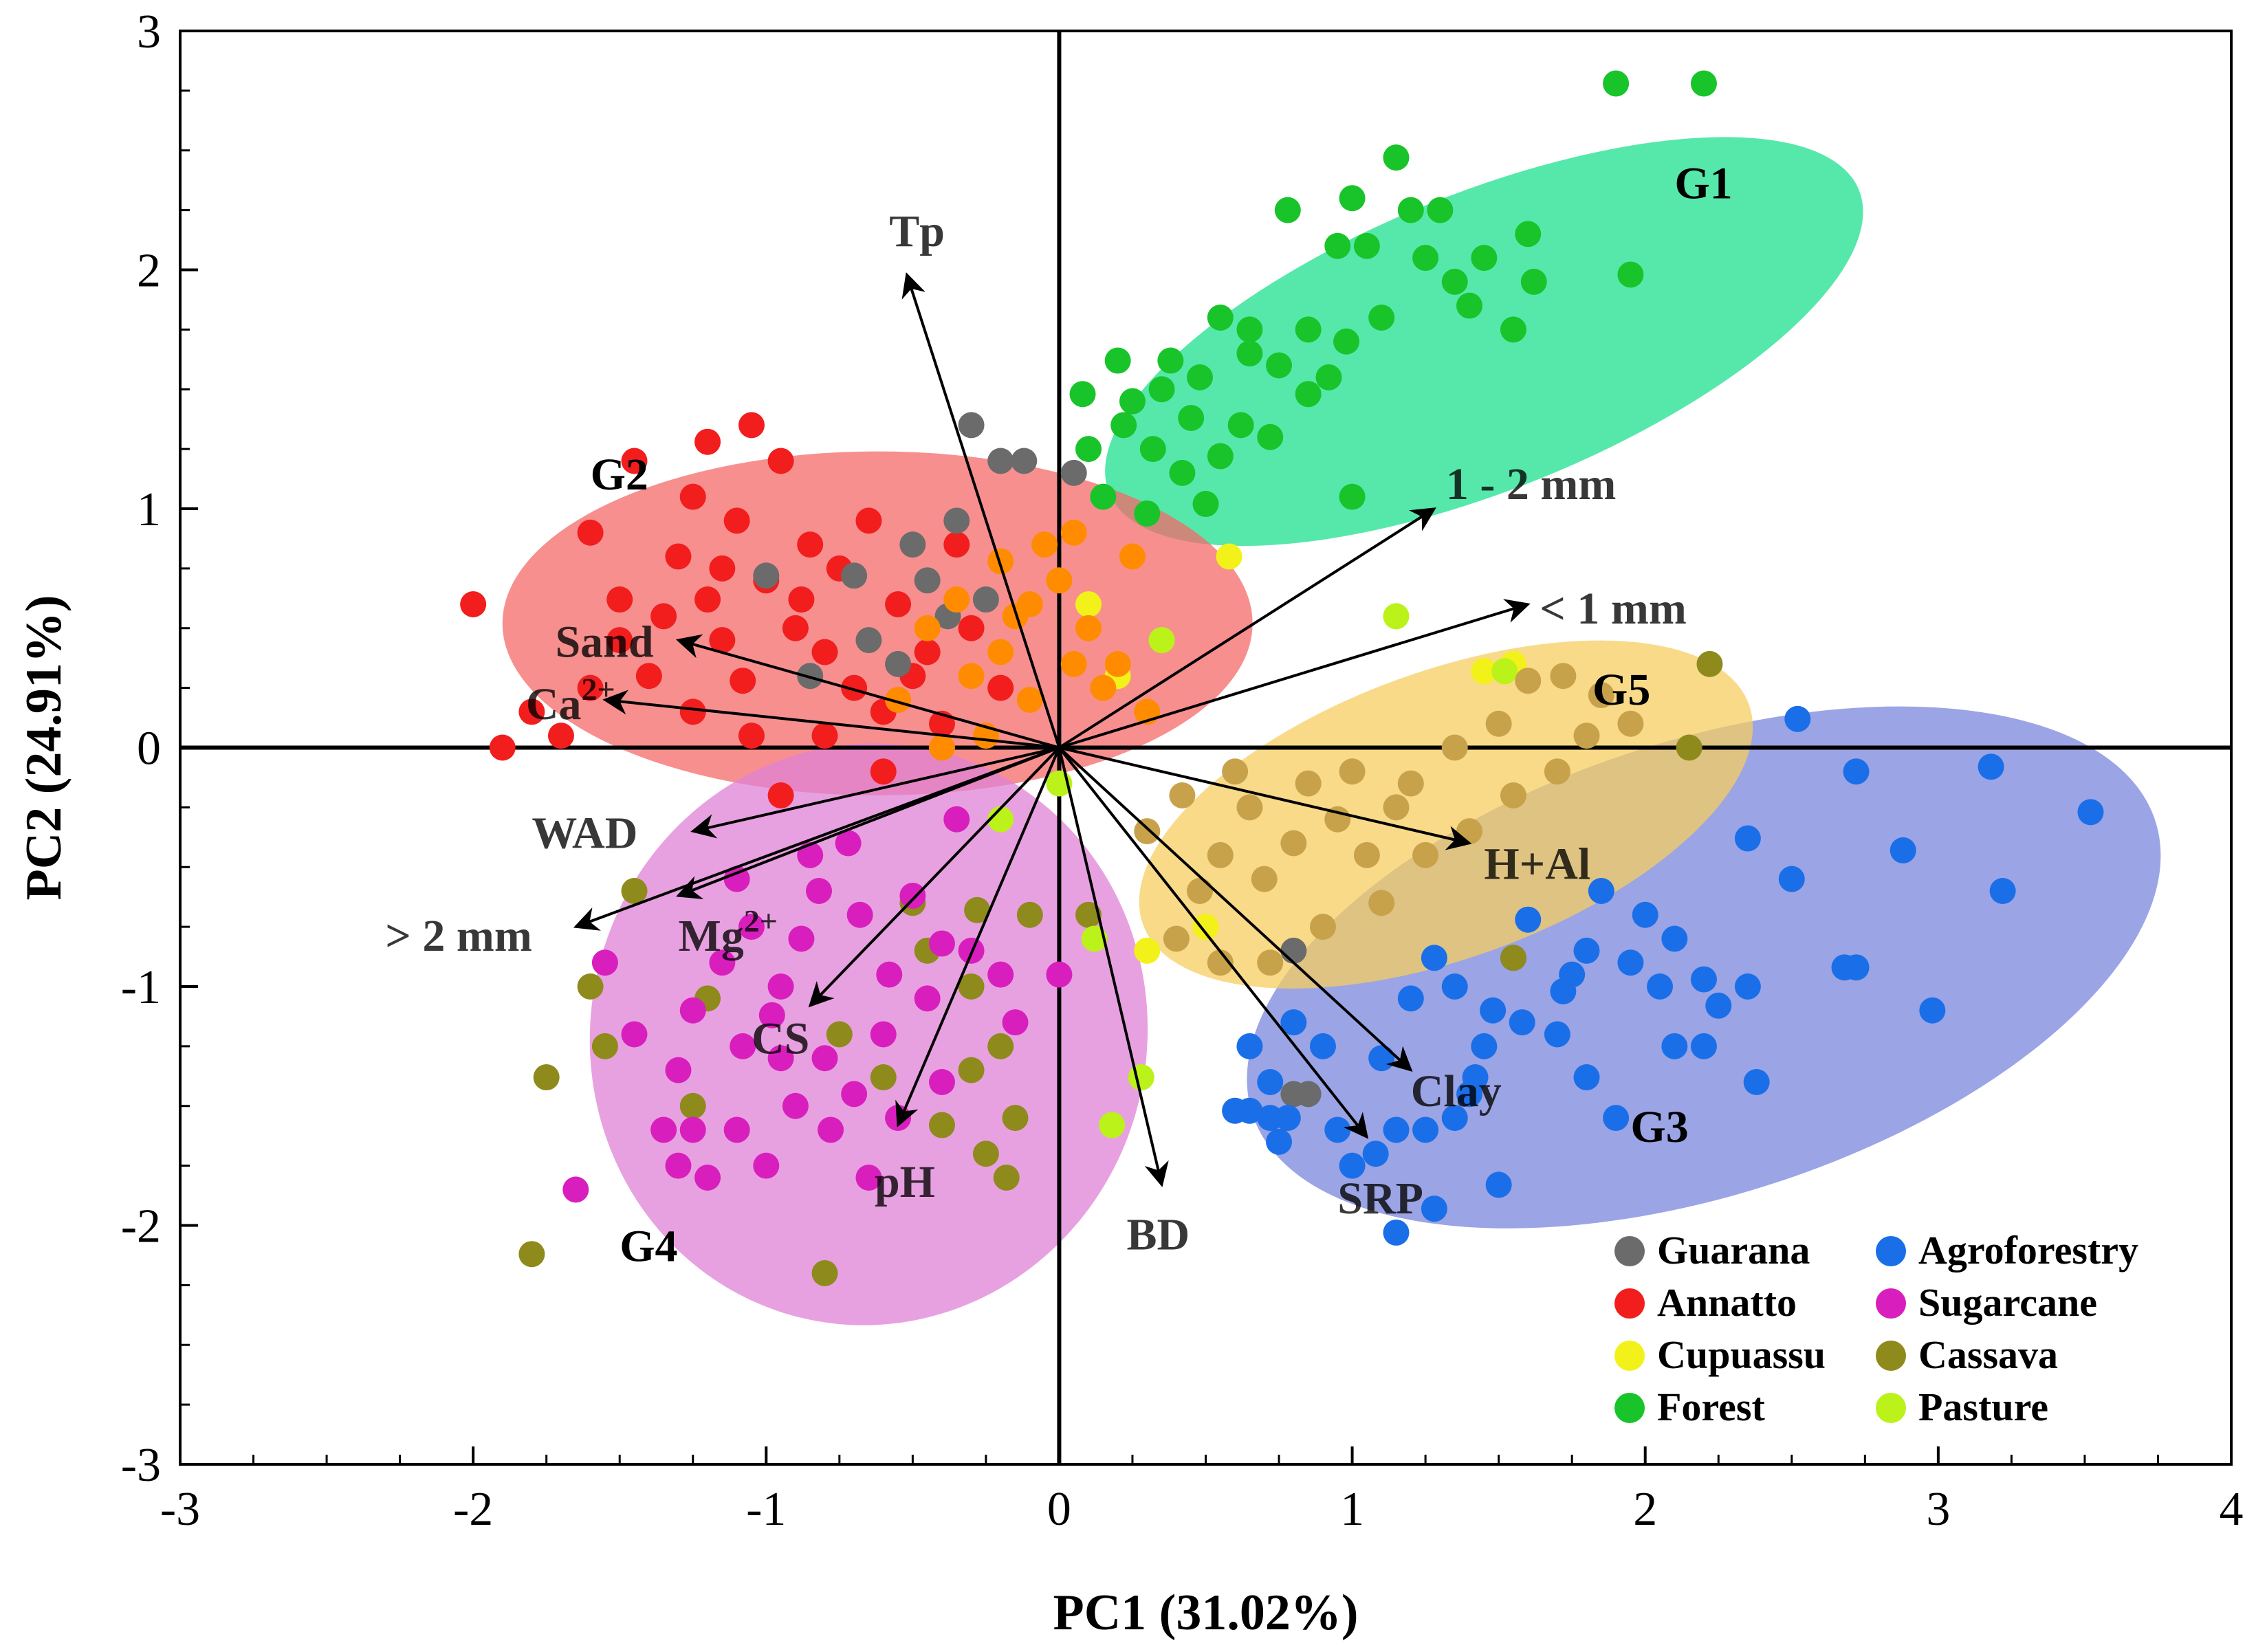 This screenshot has height=1652, width=2245. I want to click on y-tick-label: 2, so click(149, 271).